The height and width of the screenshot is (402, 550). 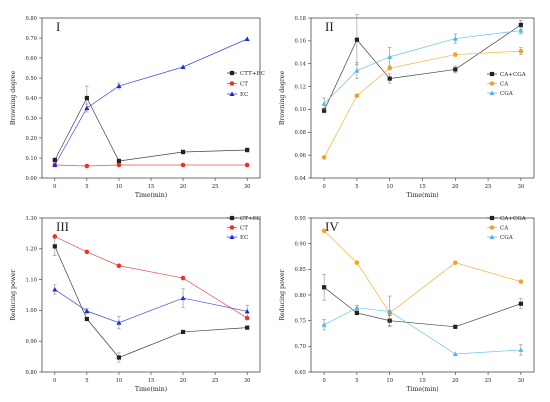 I want to click on series-CT, so click(x=151, y=277).